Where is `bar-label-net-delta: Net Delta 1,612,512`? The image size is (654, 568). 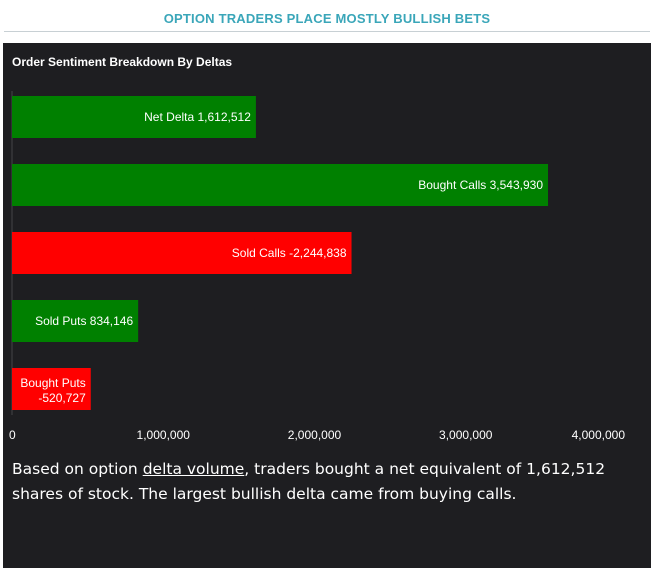 bar-label-net-delta: Net Delta 1,612,512 is located at coordinates (197, 117).